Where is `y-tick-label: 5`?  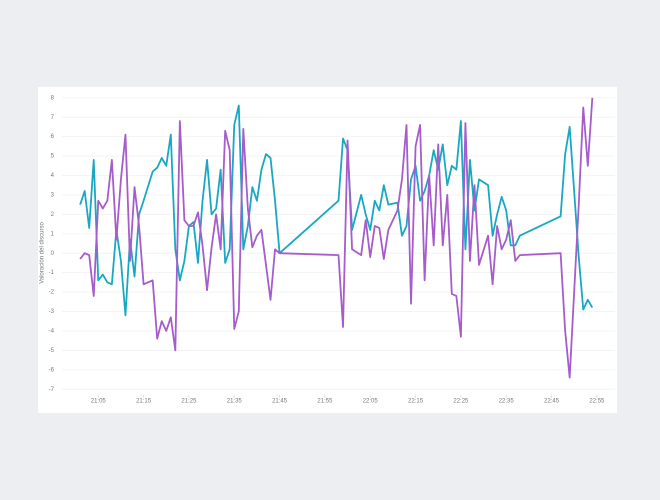
y-tick-label: 5 is located at coordinates (53, 157).